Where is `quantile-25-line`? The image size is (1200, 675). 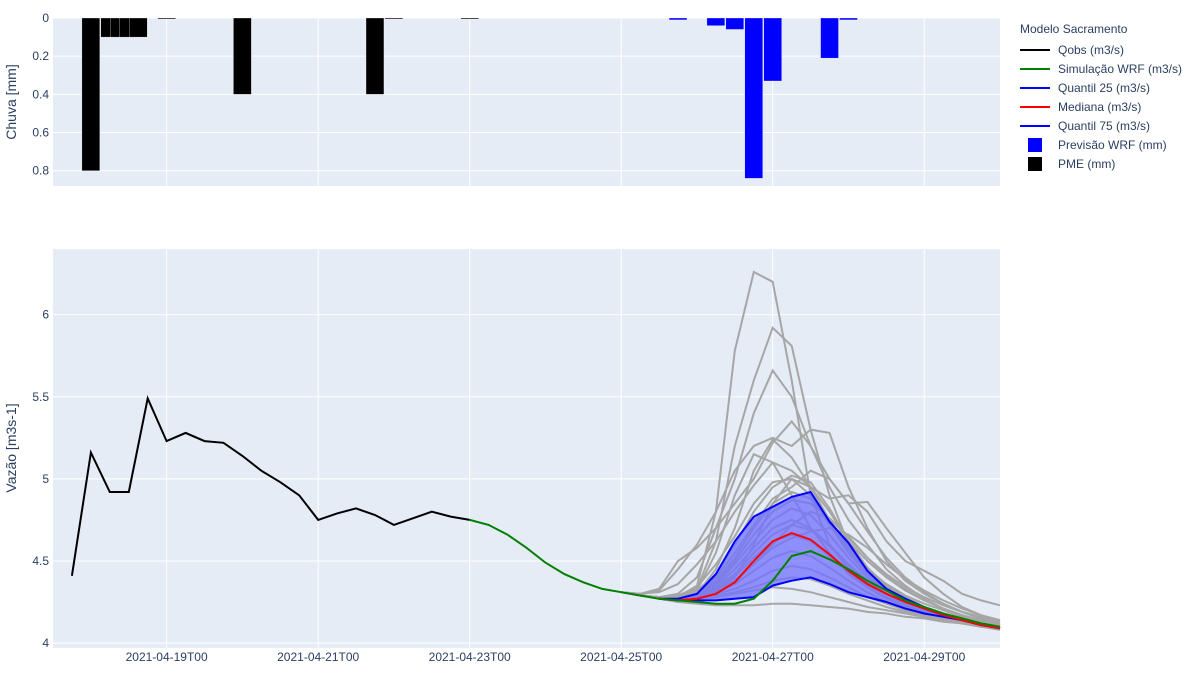
quantile-25-line is located at coordinates (830, 603).